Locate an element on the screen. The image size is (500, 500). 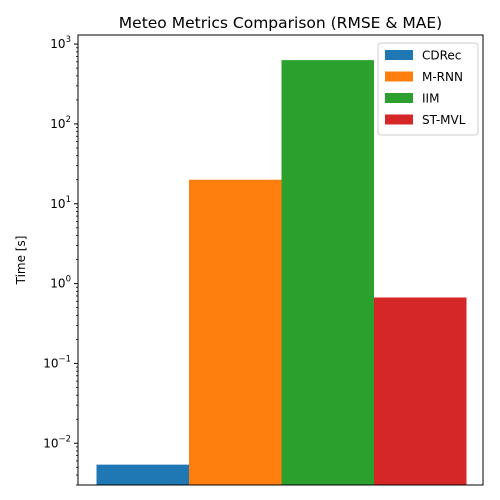
legend-label: ST-MVL is located at coordinates (444, 120).